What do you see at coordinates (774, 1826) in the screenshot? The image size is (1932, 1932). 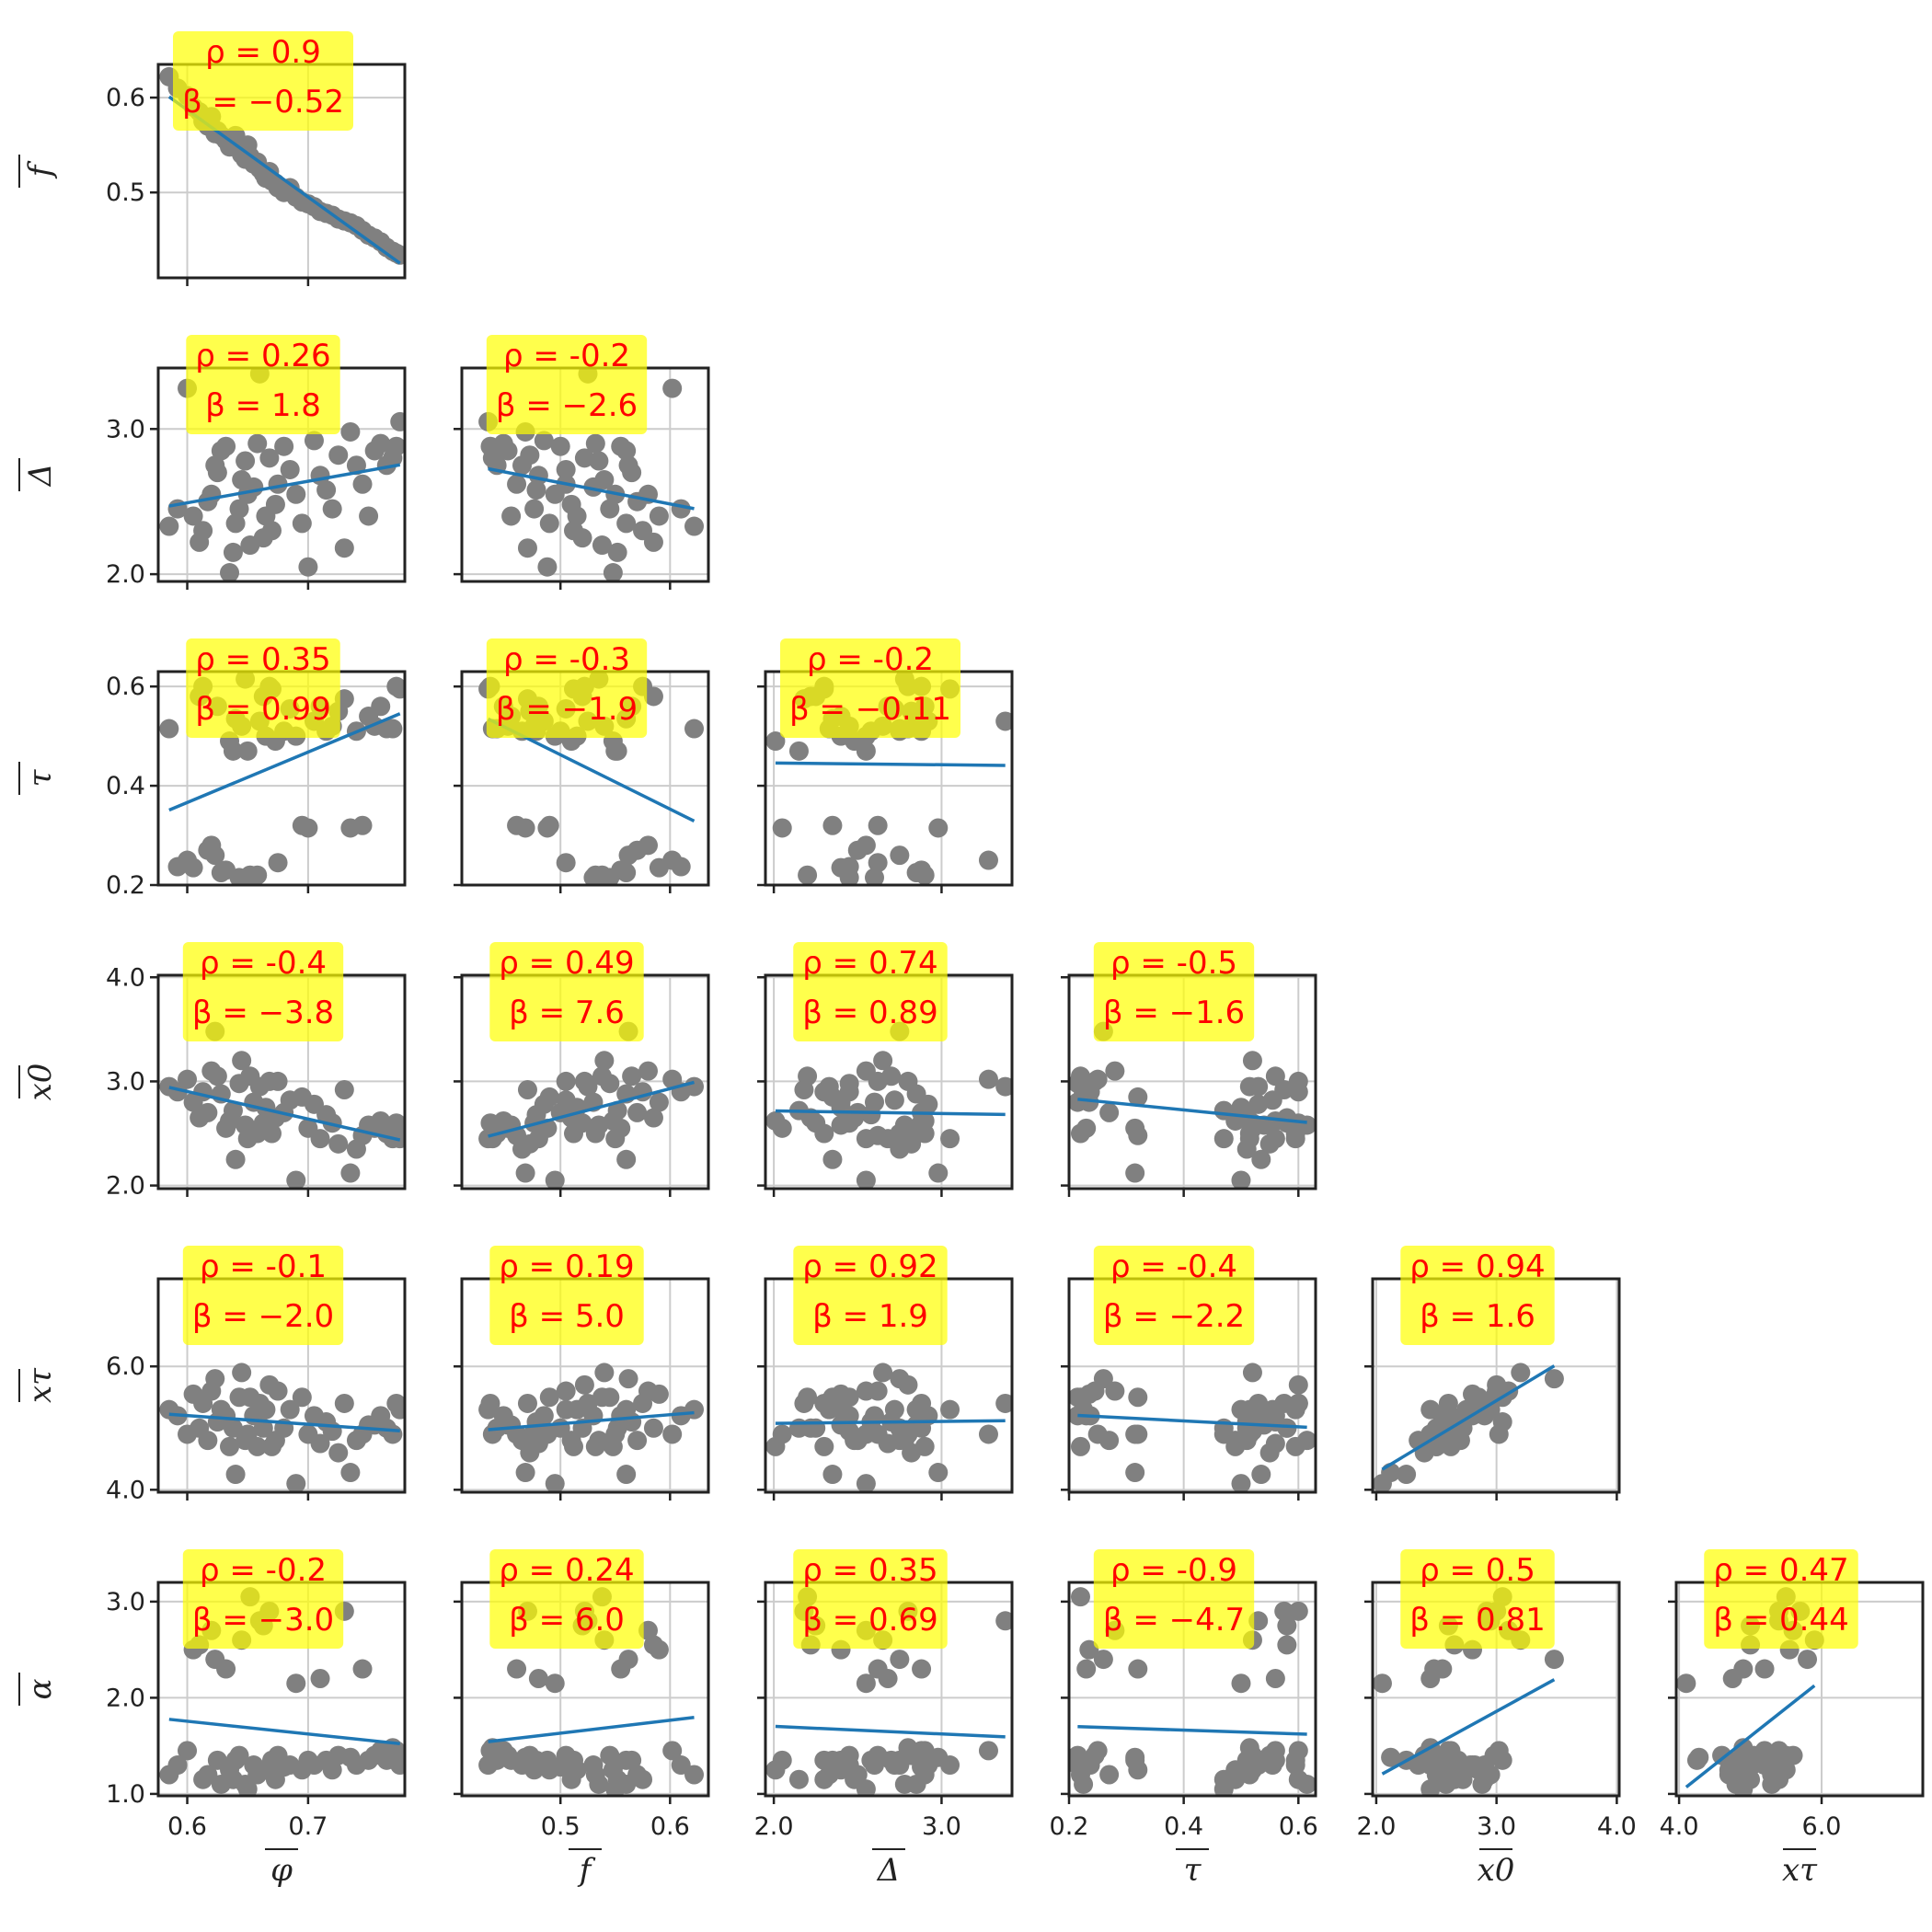 I see `x-tick-label: 2.0` at bounding box center [774, 1826].